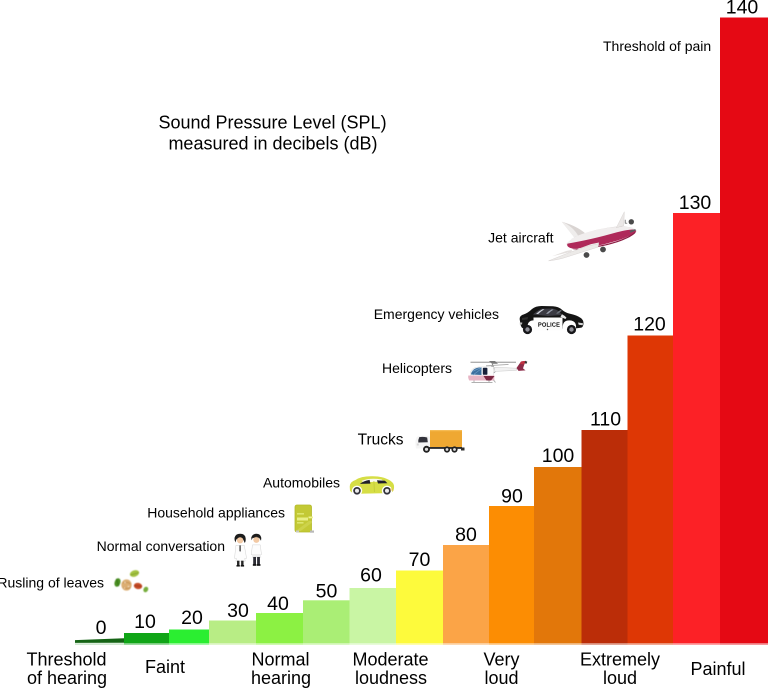 The width and height of the screenshot is (768, 691). Describe the element at coordinates (52, 583) in the screenshot. I see `svg-text: Rusling of leaves` at that location.